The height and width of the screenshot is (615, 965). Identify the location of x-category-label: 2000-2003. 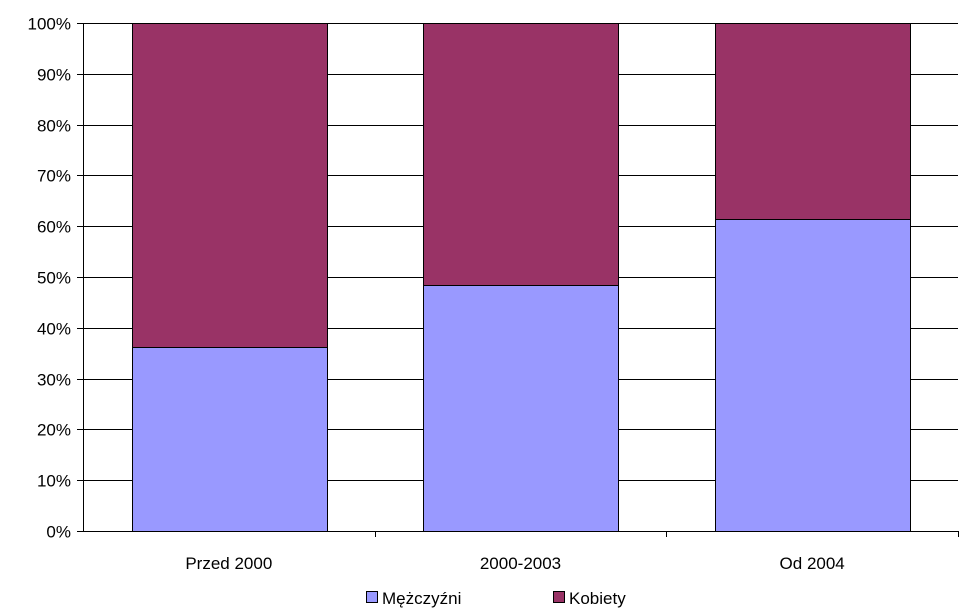
(520, 563).